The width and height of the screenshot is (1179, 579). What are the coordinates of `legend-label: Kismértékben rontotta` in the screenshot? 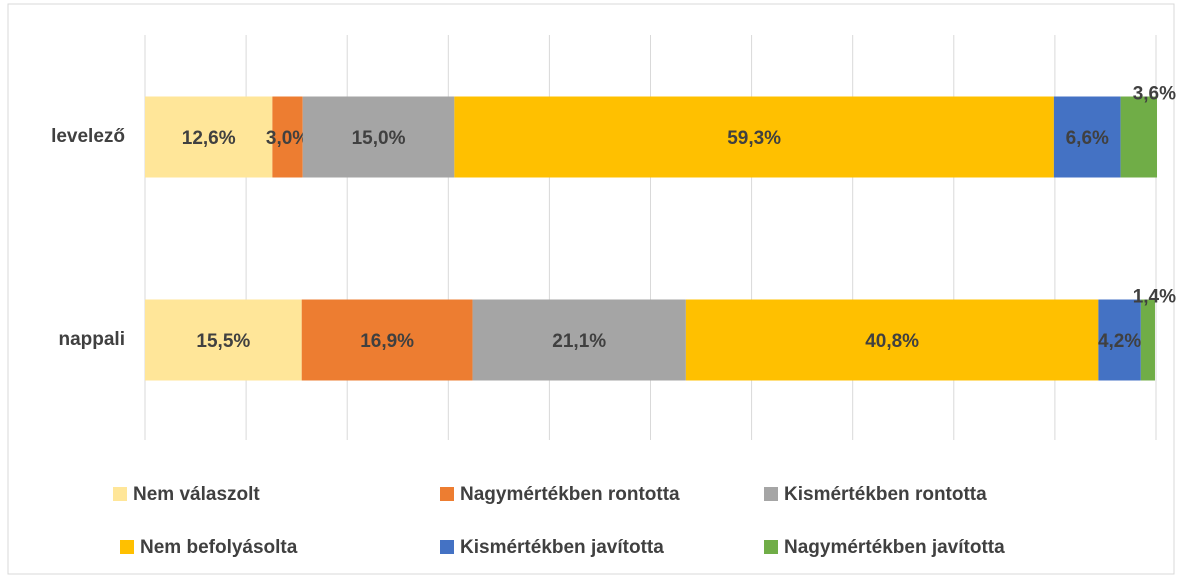 It's located at (885, 494).